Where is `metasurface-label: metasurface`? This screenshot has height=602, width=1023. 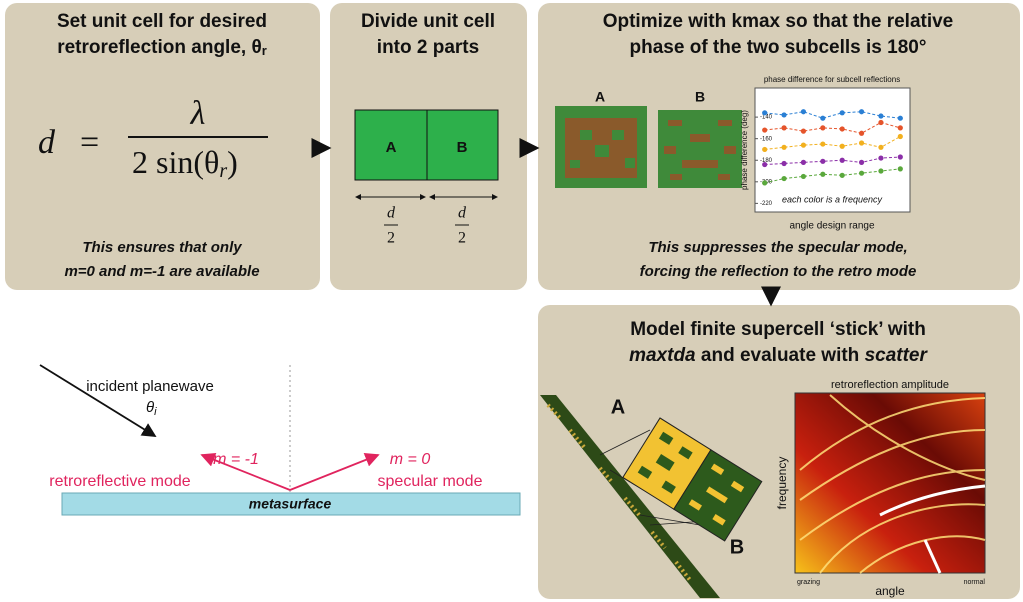
metasurface-label: metasurface is located at coordinates (290, 504).